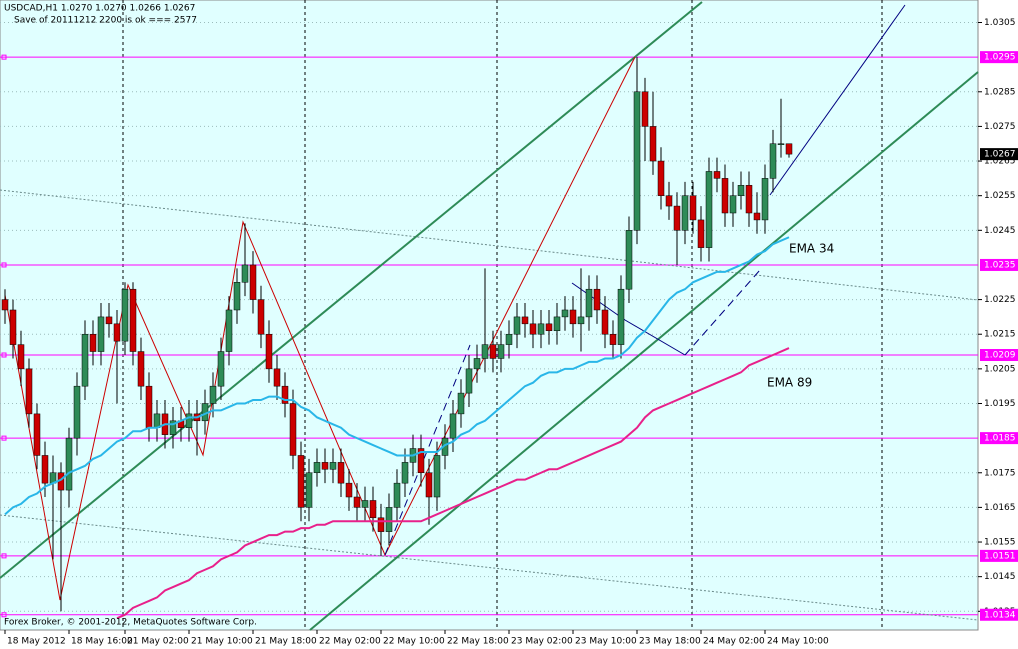 This screenshot has width=1018, height=649. What do you see at coordinates (158, 642) in the screenshot?
I see `x-tick-label: 21 May 02:00` at bounding box center [158, 642].